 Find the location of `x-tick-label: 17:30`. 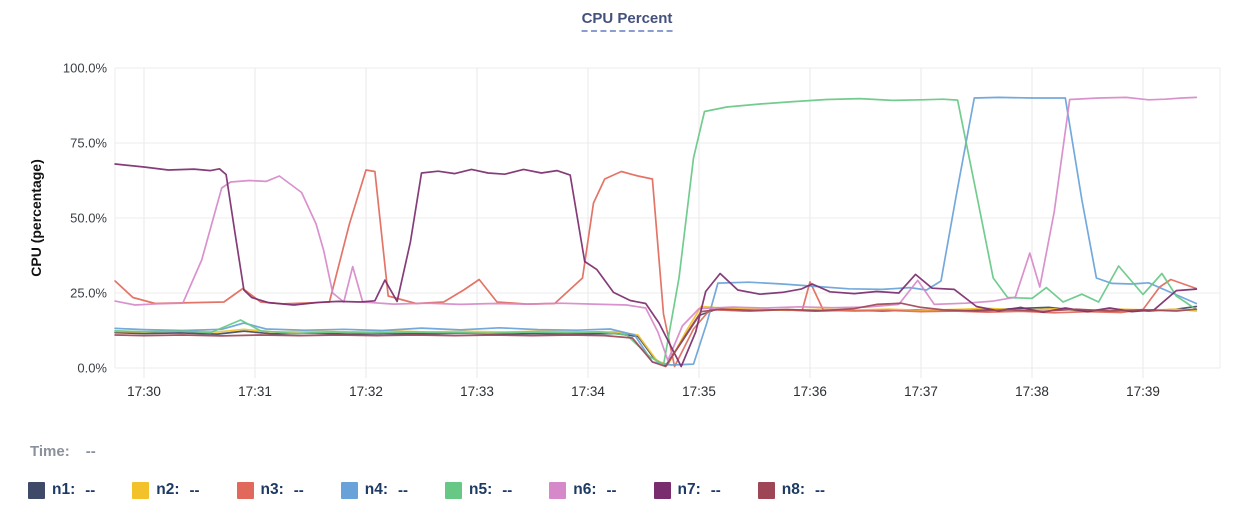

x-tick-label: 17:30 is located at coordinates (144, 391).